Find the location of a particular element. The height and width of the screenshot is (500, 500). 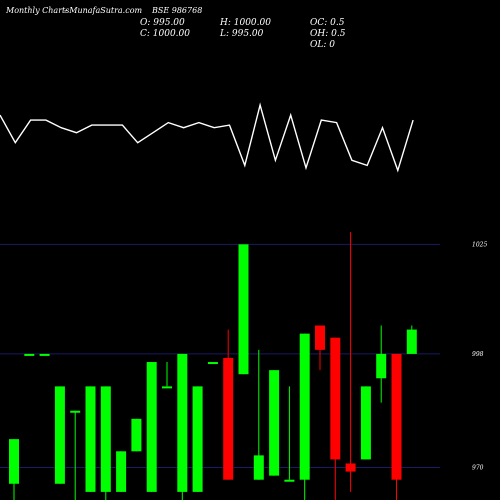

close-value: C: 1000.00 is located at coordinates (165, 34).